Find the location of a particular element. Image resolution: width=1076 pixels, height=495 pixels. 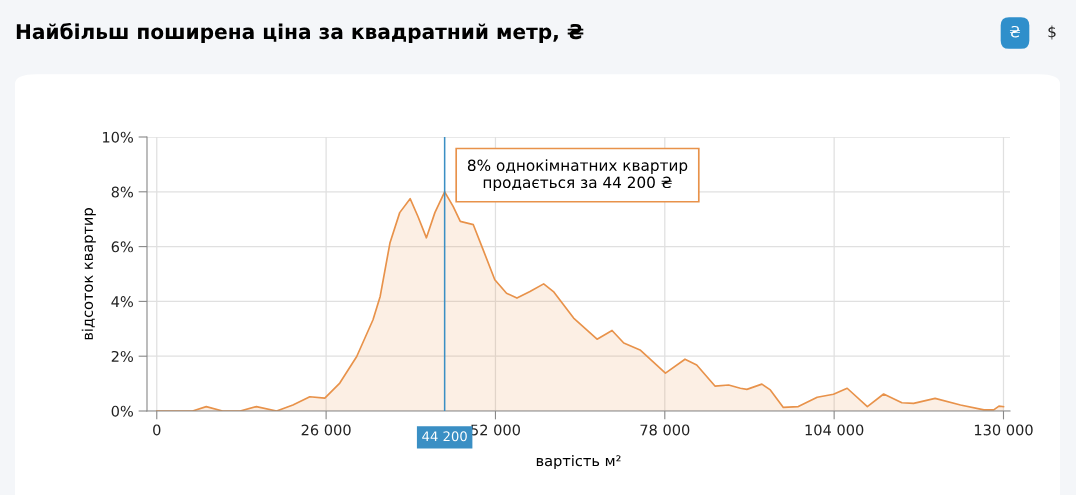

y-tick-label: 2% is located at coordinates (122, 356).